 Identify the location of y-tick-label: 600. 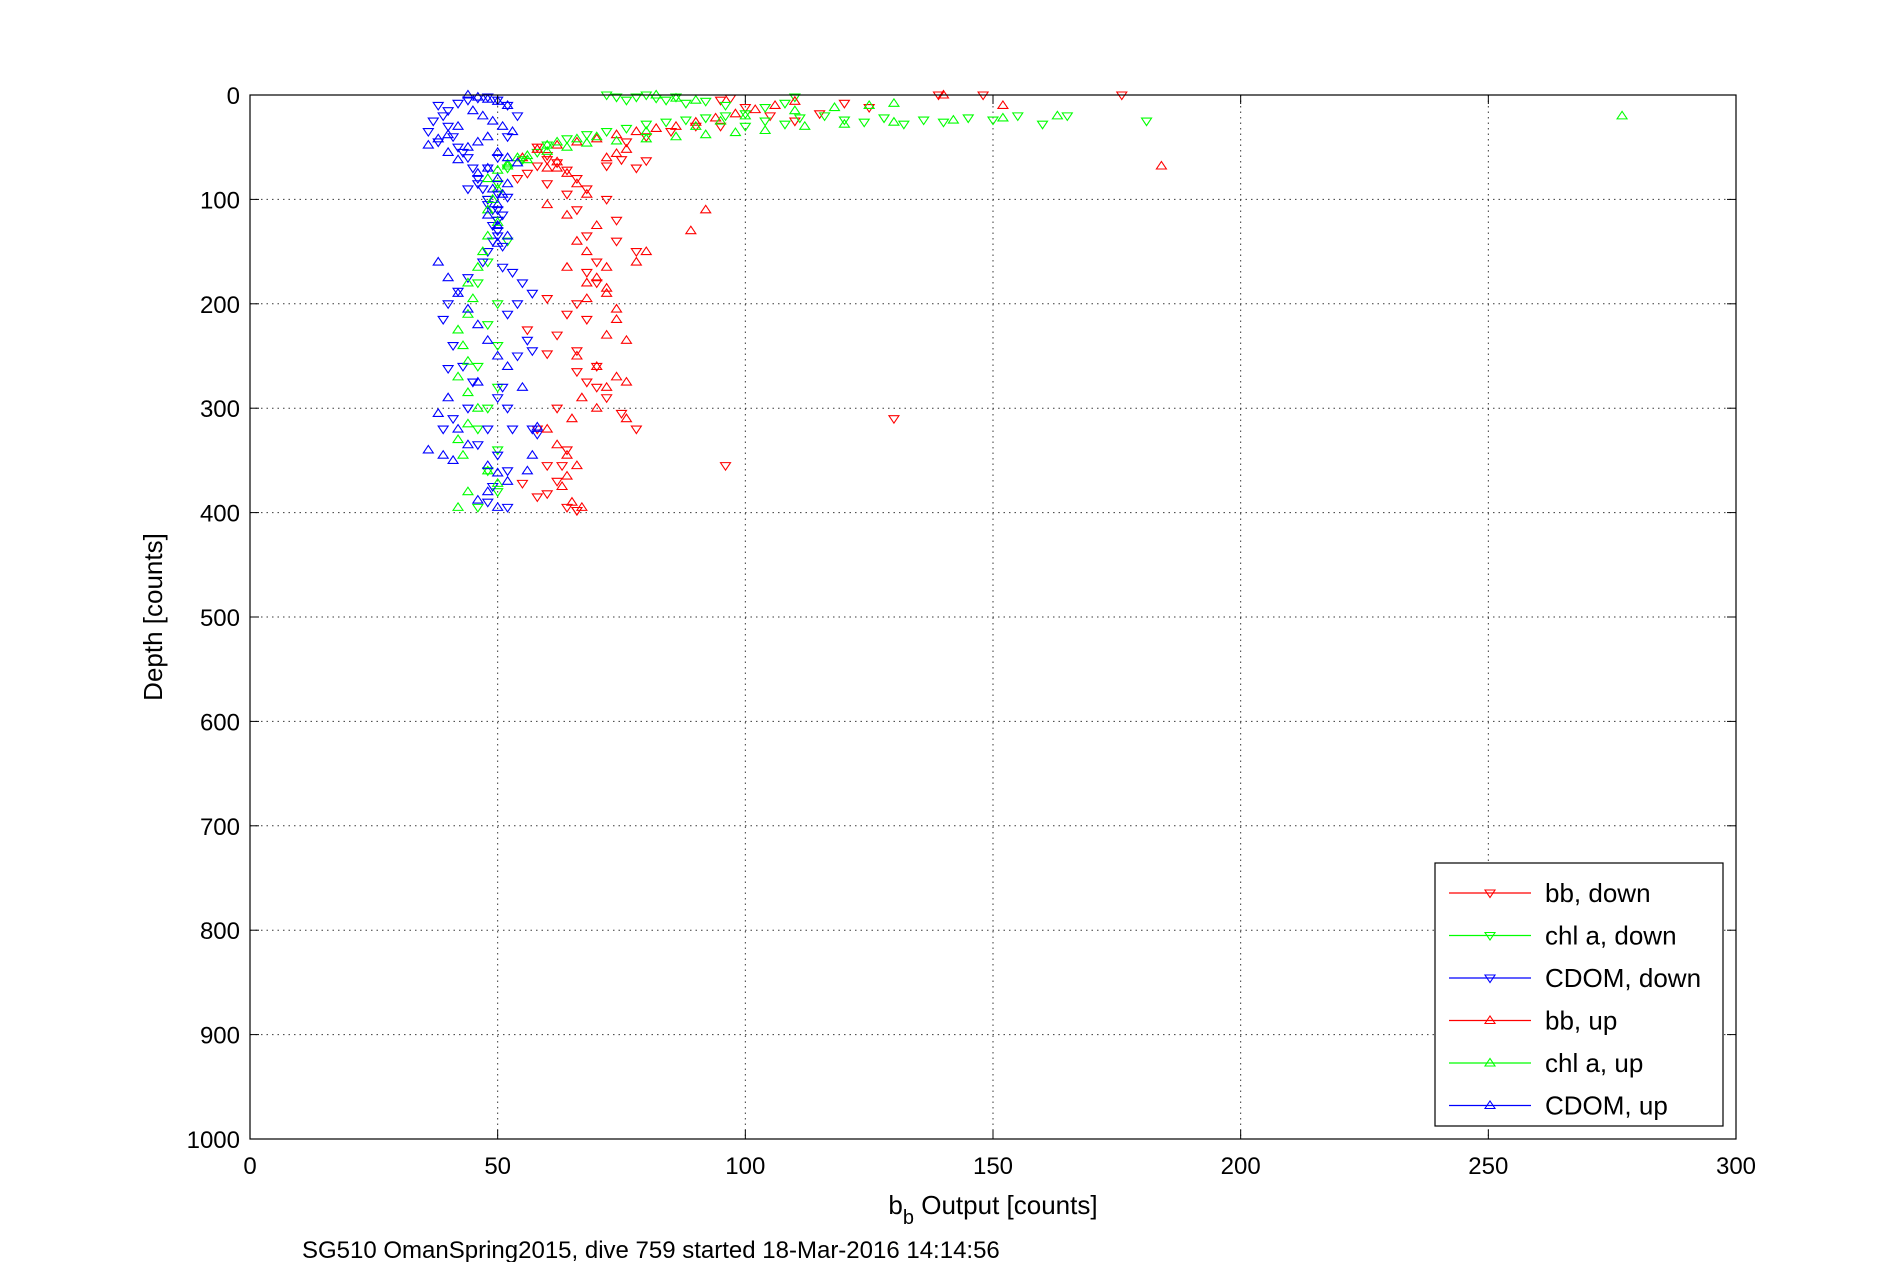
(220, 722).